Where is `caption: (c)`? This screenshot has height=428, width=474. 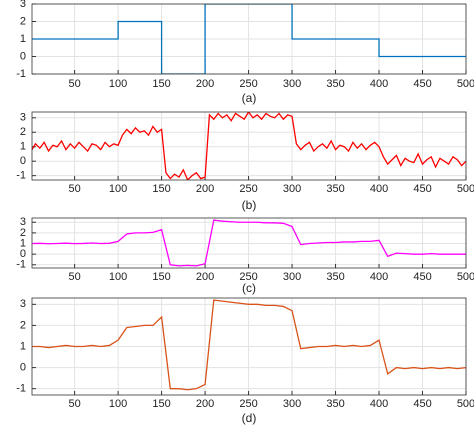 caption: (c) is located at coordinates (249, 288).